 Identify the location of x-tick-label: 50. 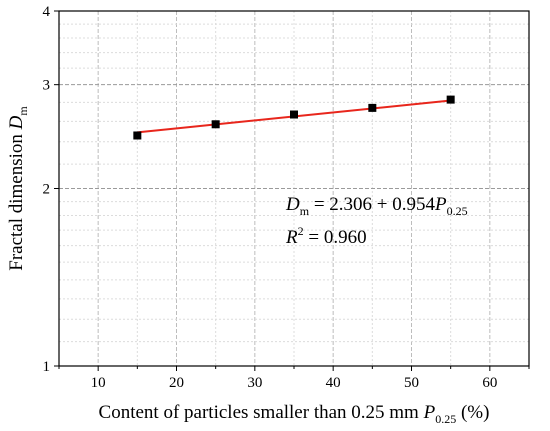
(411, 383).